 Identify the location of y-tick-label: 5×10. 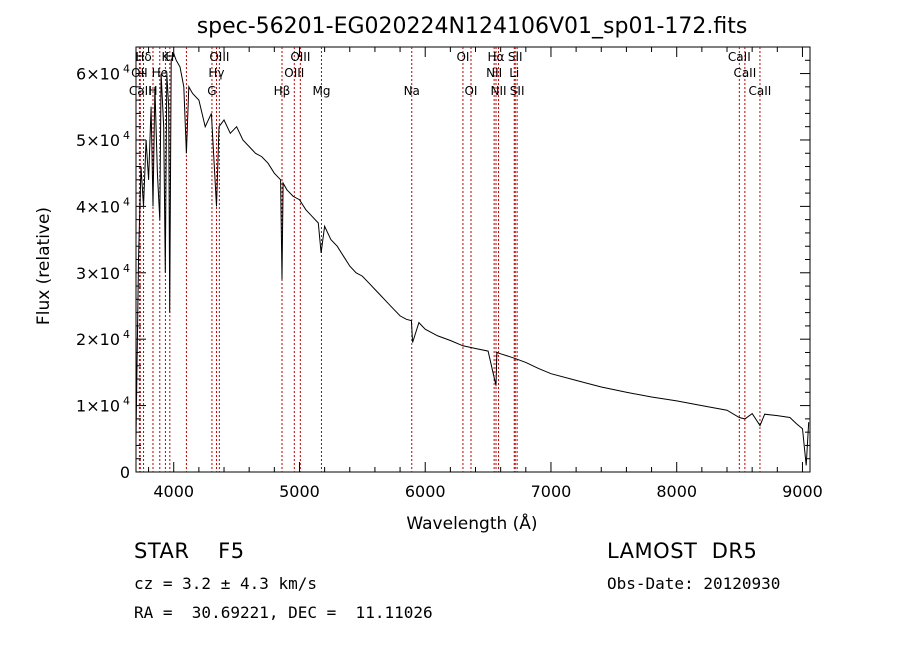
(98, 140).